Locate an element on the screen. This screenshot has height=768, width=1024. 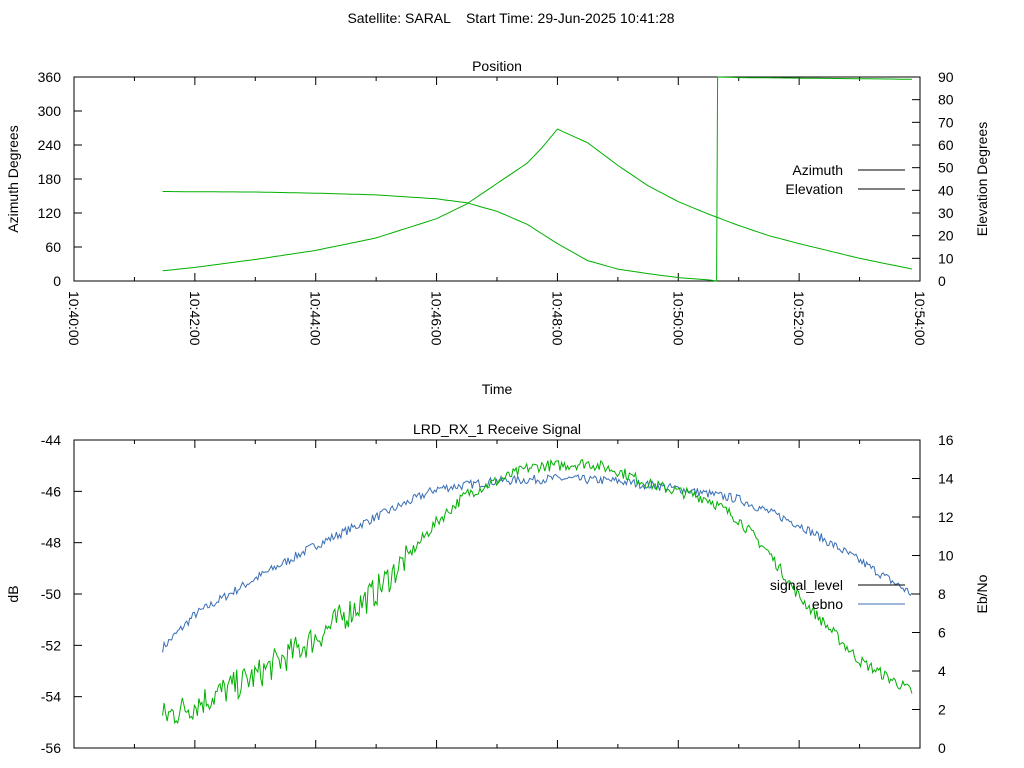
legend-label-ebno: ebno is located at coordinates (827, 604).